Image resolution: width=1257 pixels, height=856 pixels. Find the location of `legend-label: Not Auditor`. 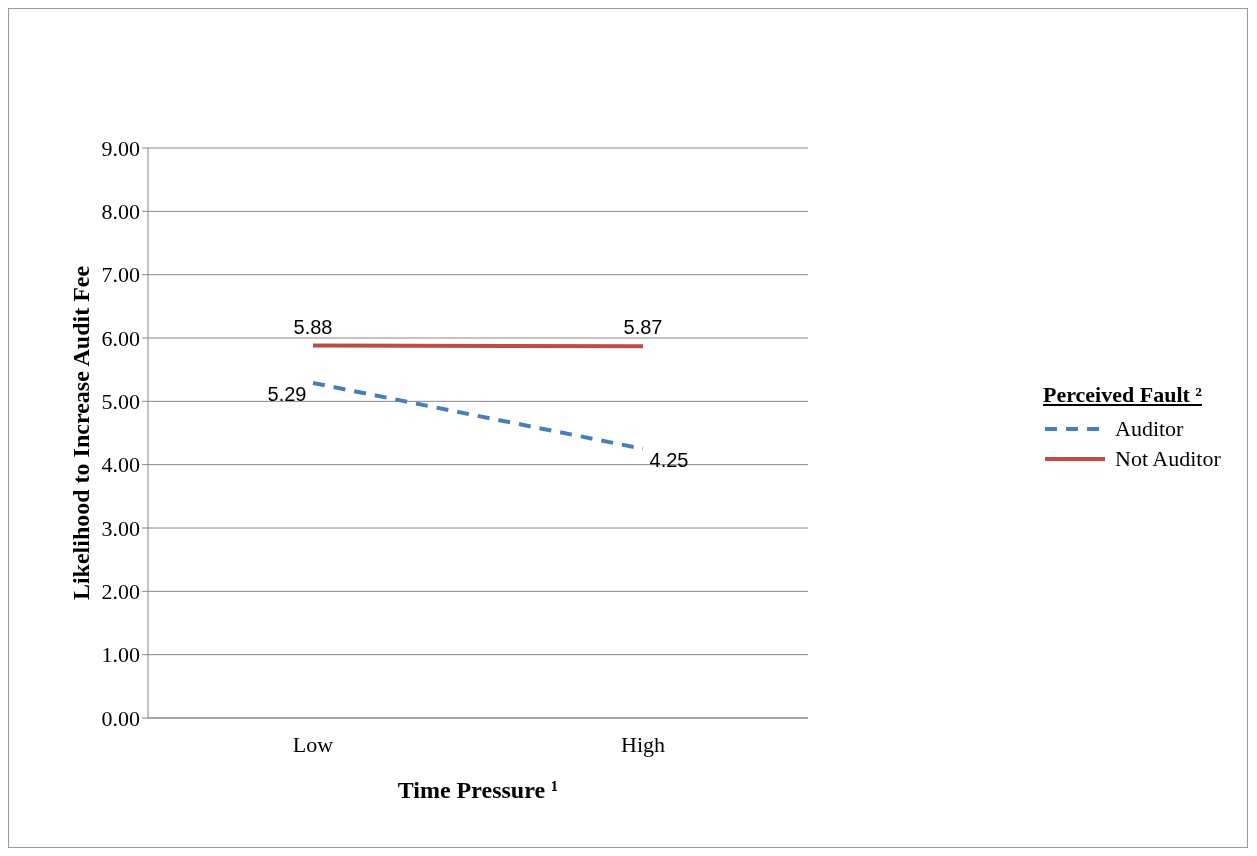

legend-label: Not Auditor is located at coordinates (1168, 459).